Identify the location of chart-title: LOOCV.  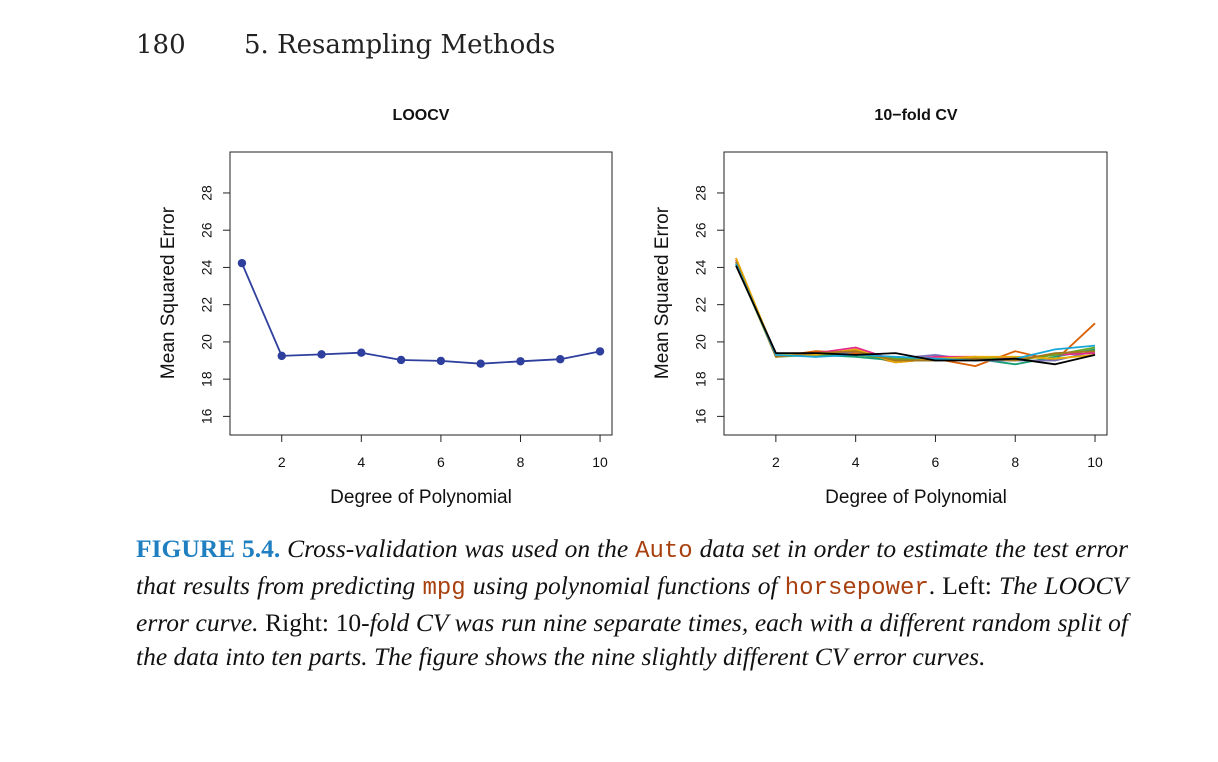
(421, 115).